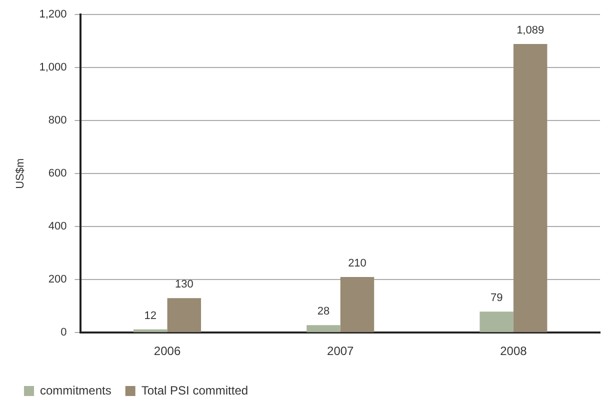  Describe the element at coordinates (514, 351) in the screenshot. I see `x-tick-label: 2008` at that location.